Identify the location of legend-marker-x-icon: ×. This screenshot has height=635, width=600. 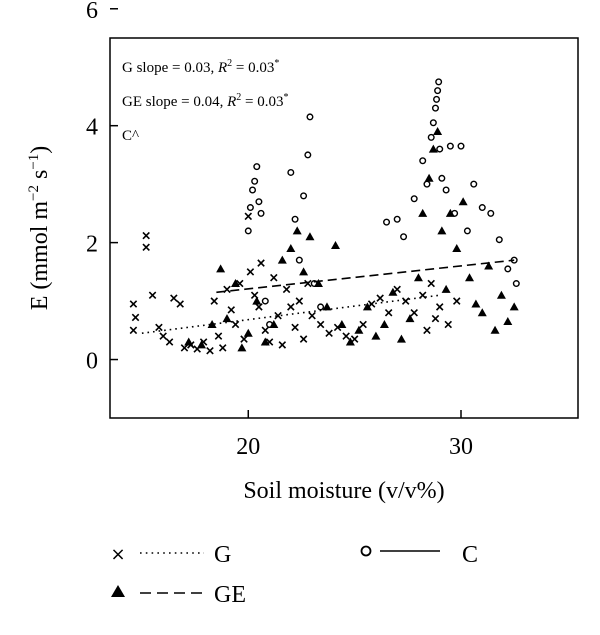
(117, 554).